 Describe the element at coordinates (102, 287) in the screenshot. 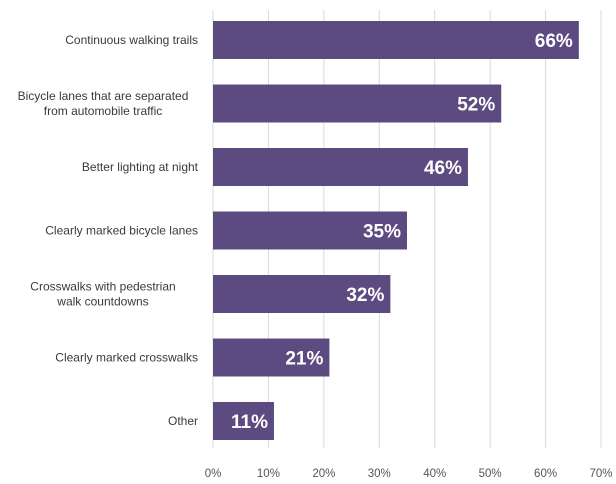

I see `category-label-line: Crosswalks with pedestrian` at that location.